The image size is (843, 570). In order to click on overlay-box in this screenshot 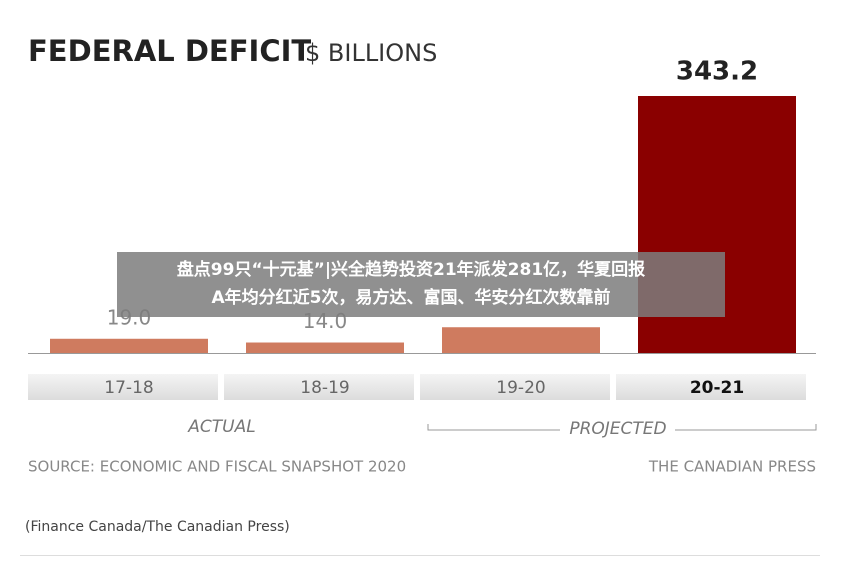, I will do `click(421, 284)`.